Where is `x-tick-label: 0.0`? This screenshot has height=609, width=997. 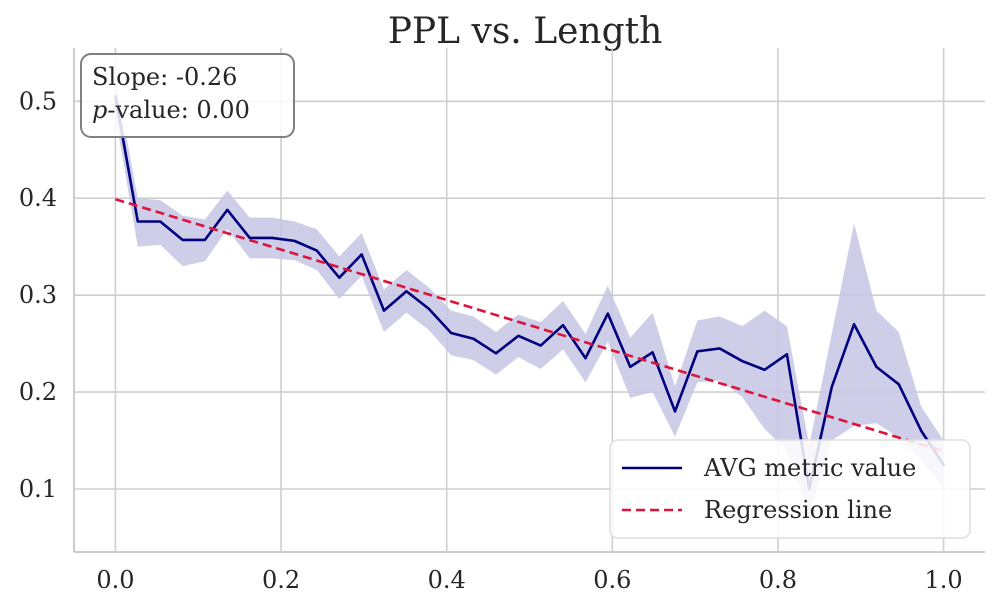 x-tick-label: 0.0 is located at coordinates (115, 580).